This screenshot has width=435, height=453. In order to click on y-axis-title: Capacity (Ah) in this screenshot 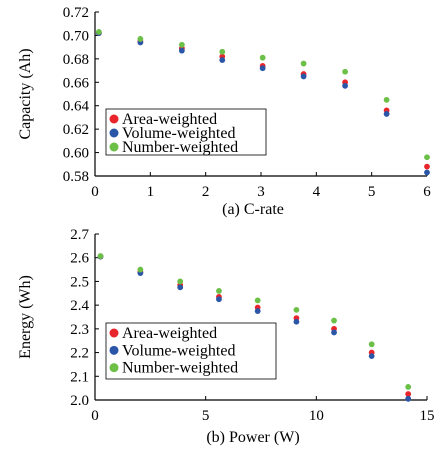, I will do `click(25, 93)`.